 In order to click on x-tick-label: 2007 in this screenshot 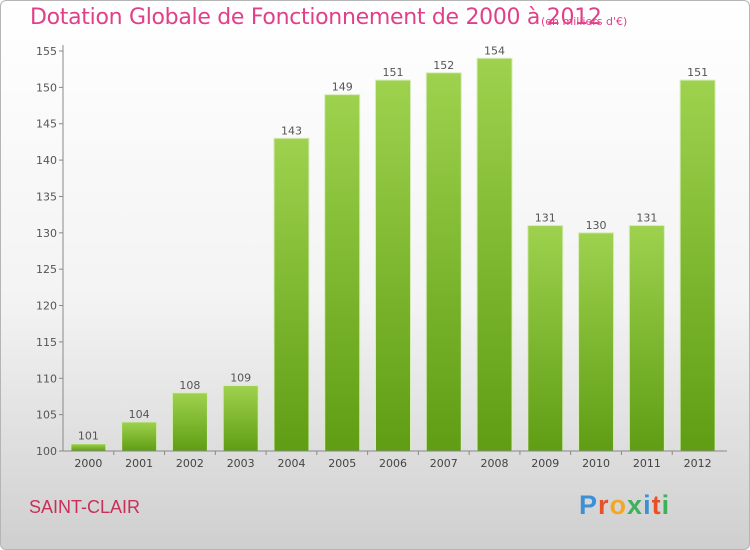, I will do `click(444, 463)`.